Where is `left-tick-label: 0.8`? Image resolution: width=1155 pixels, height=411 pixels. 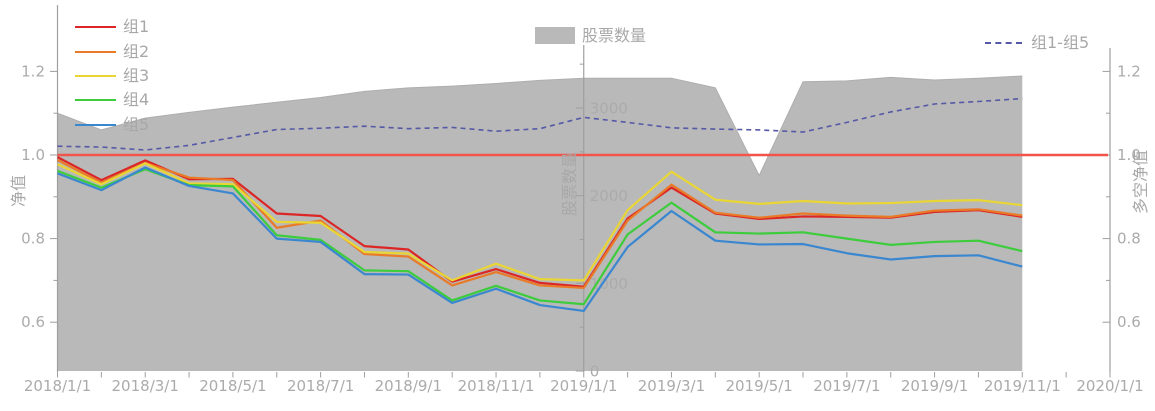
left-tick-label: 0.8 is located at coordinates (33, 239).